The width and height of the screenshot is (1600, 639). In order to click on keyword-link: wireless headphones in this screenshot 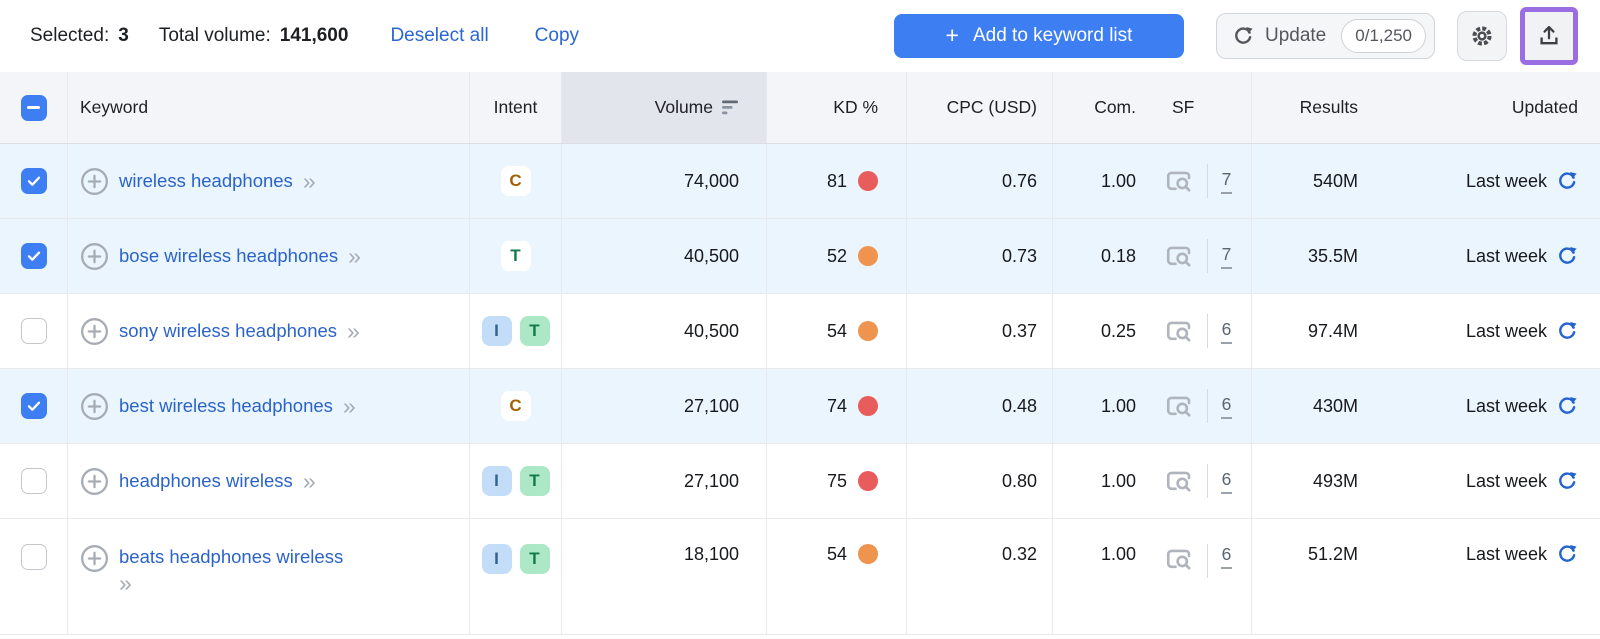, I will do `click(206, 180)`.